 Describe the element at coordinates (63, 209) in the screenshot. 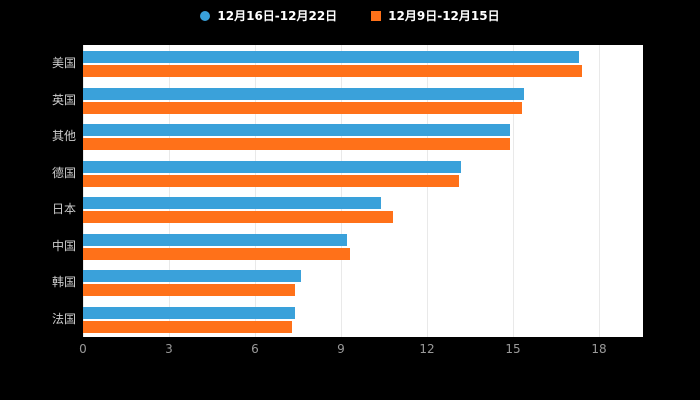

I see `category-label: 日本` at that location.